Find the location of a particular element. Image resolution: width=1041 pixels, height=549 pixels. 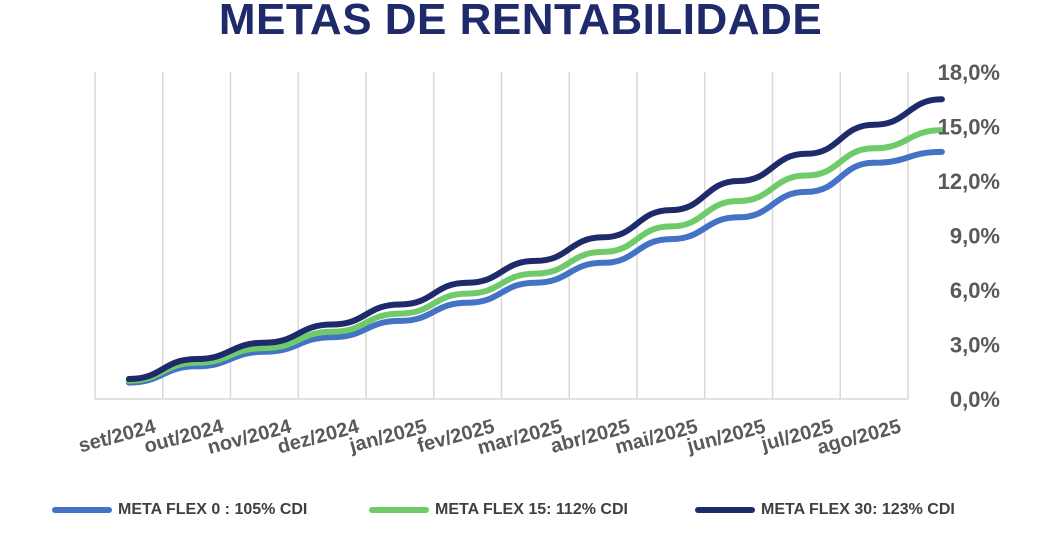

y-tick-label: 3,0% is located at coordinates (975, 345).